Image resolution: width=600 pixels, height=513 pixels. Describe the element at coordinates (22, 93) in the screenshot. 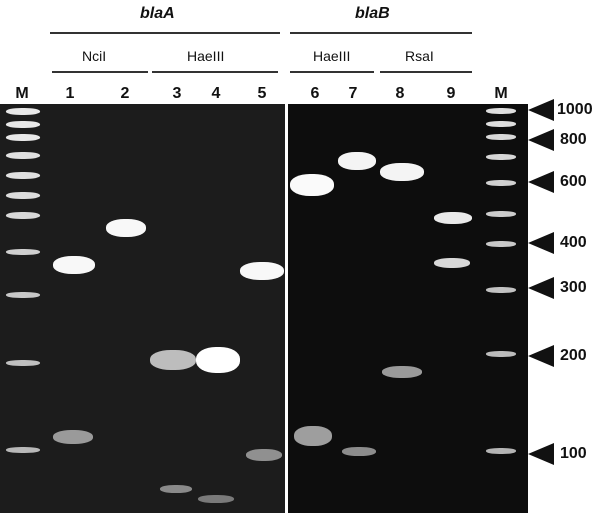

I see `lane-label-m-left: M` at that location.